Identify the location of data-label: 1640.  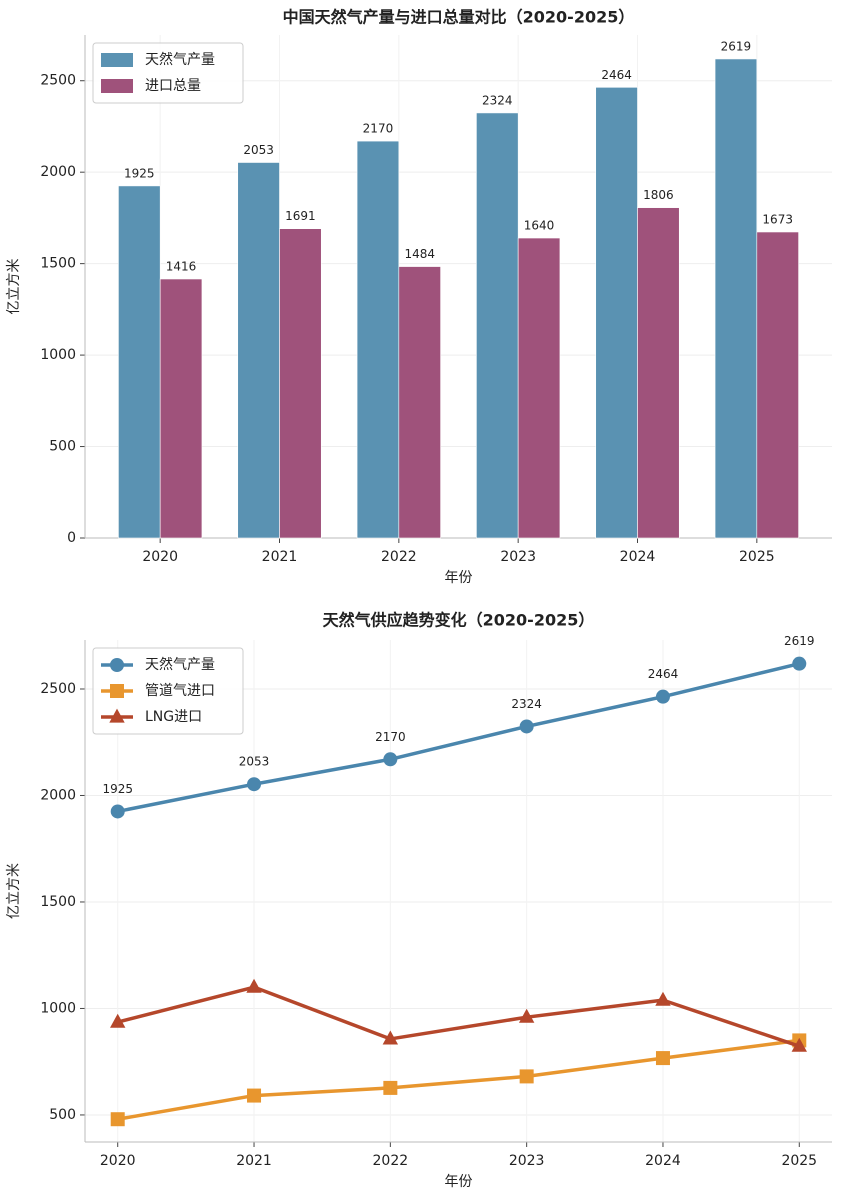
(539, 226).